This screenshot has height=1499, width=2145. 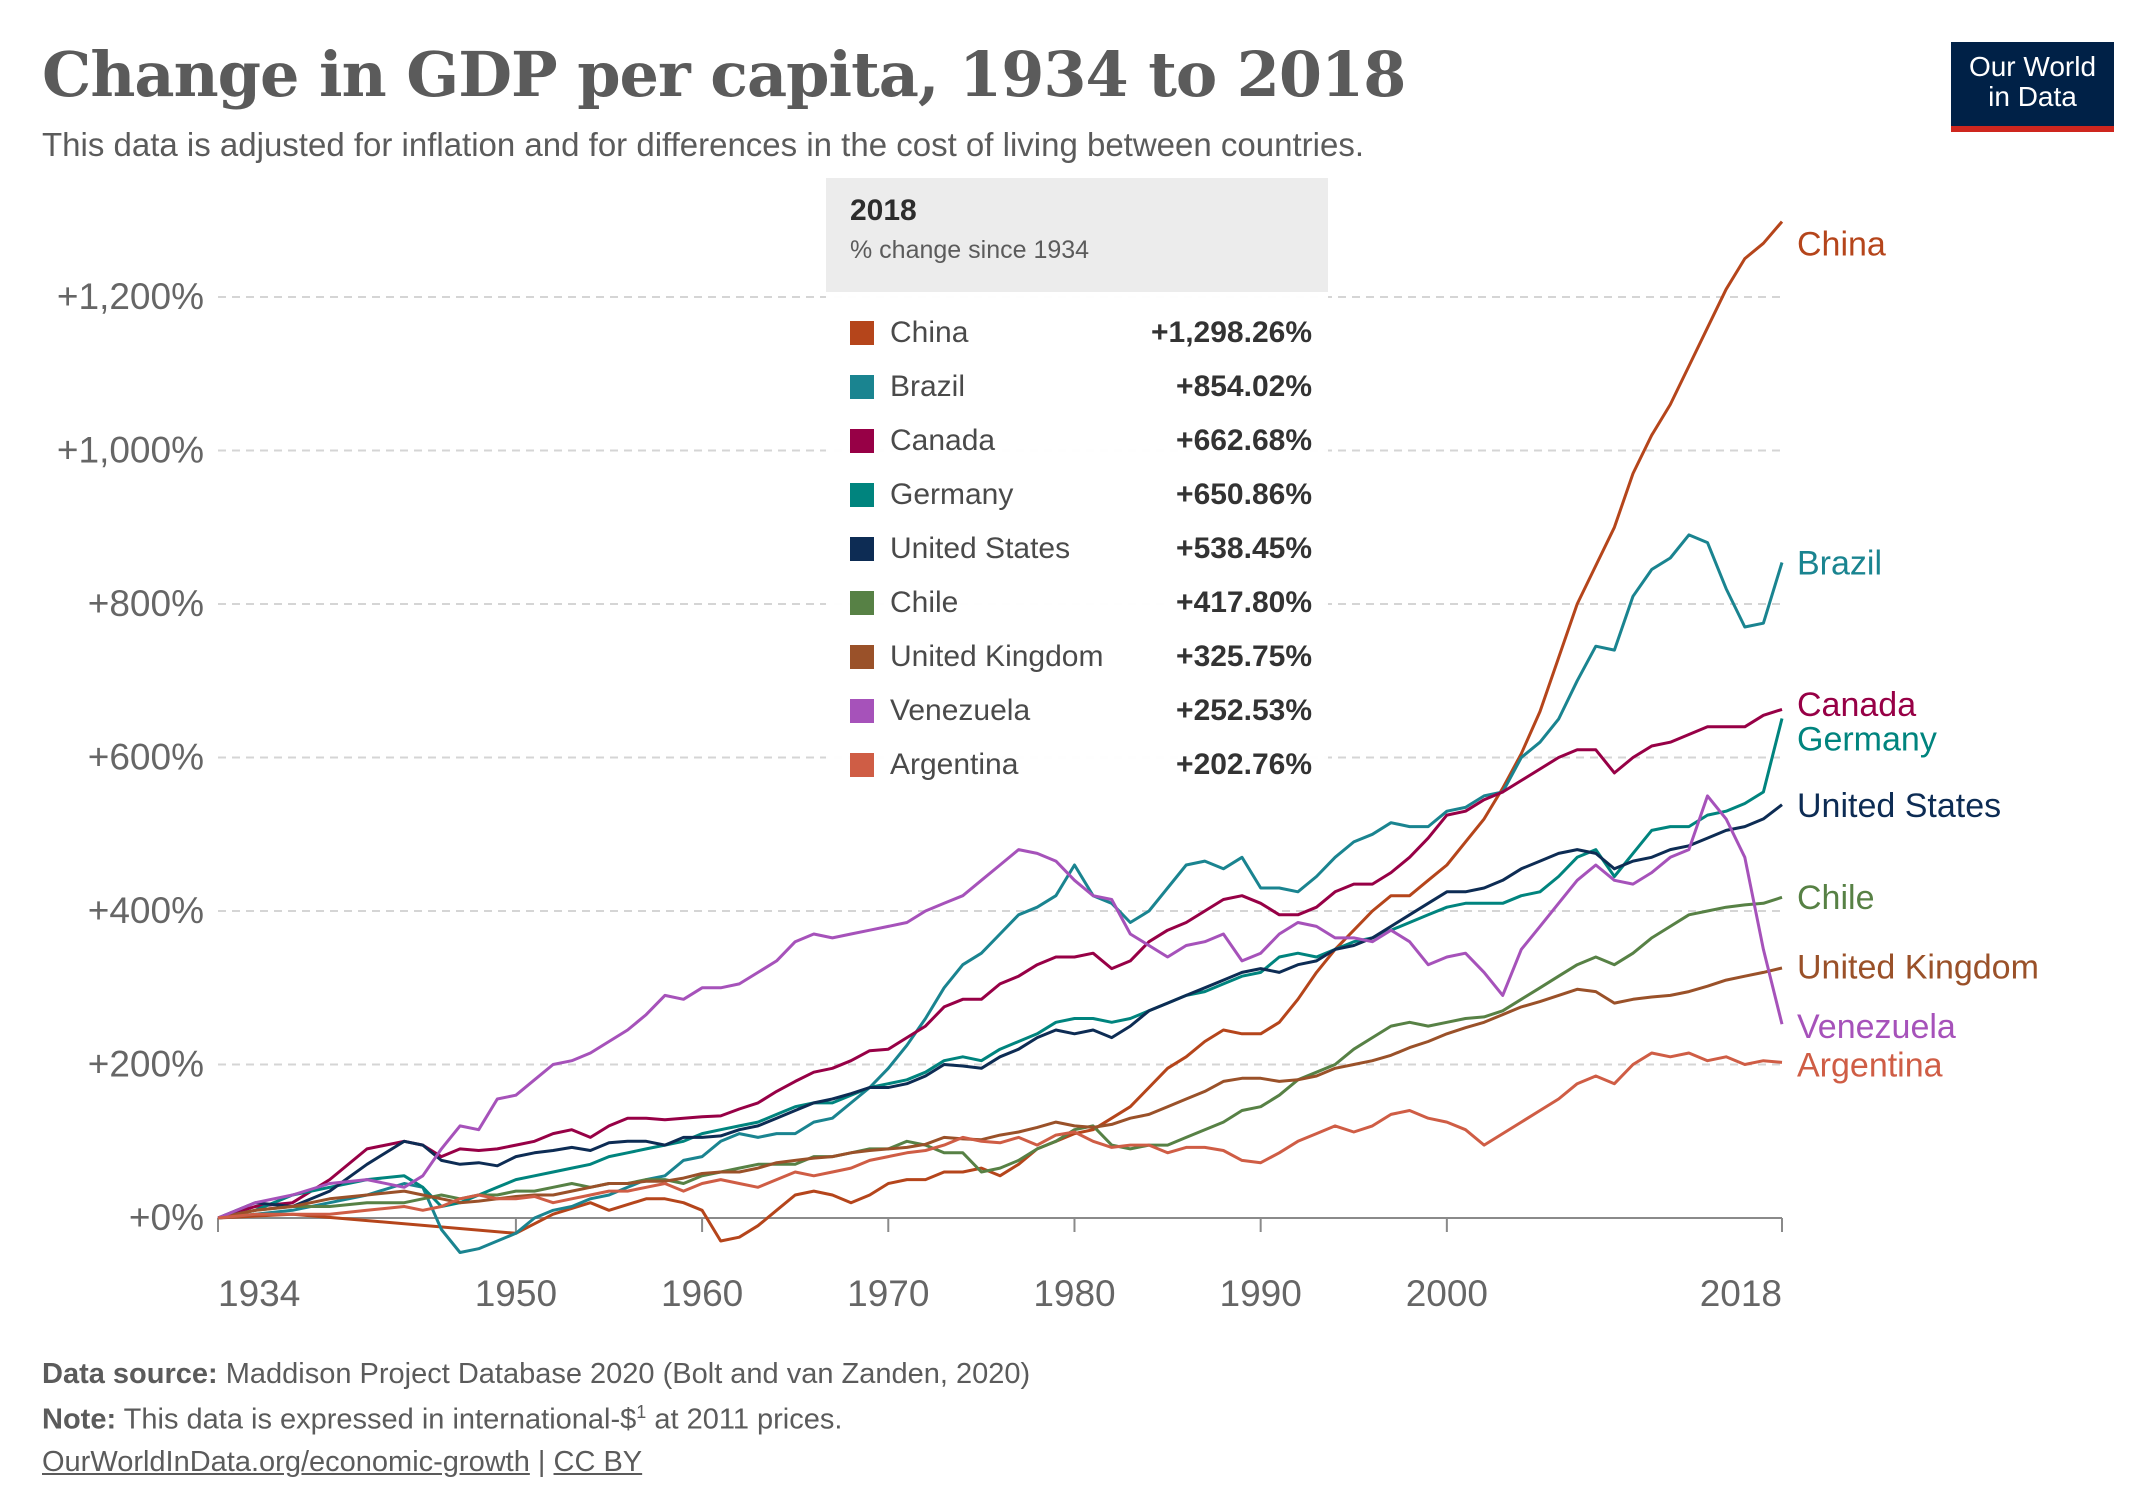 What do you see at coordinates (1867, 739) in the screenshot?
I see `series-label: Germany` at bounding box center [1867, 739].